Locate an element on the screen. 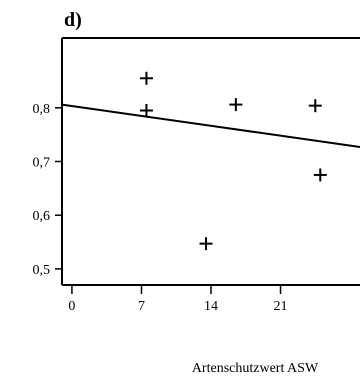 The width and height of the screenshot is (360, 385). x-tick-label: 21 is located at coordinates (281, 306).